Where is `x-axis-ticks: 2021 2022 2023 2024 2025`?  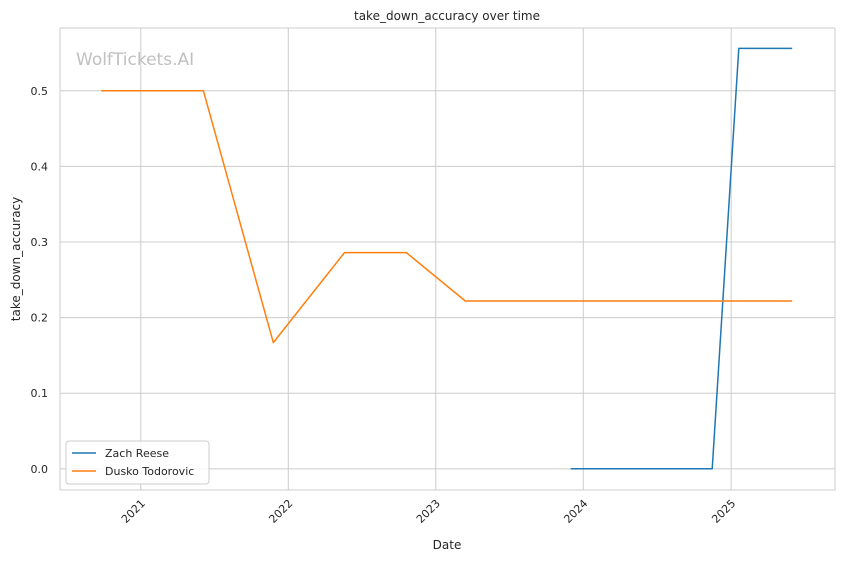
x-axis-ticks: 2021 2022 2023 2024 2025 is located at coordinates (428, 511).